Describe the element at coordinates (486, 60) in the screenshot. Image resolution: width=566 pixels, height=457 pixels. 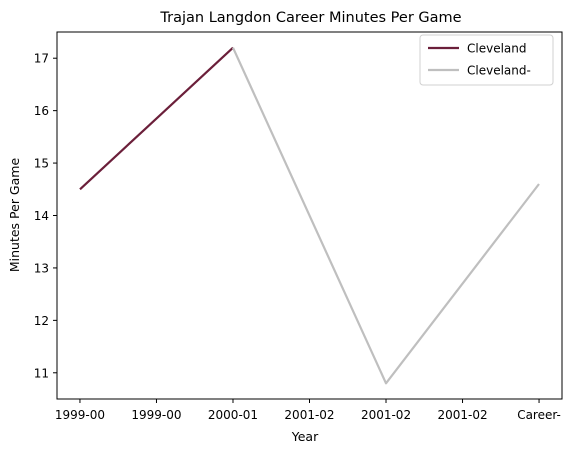
I see `legend: Cleveland Cleveland-` at that location.